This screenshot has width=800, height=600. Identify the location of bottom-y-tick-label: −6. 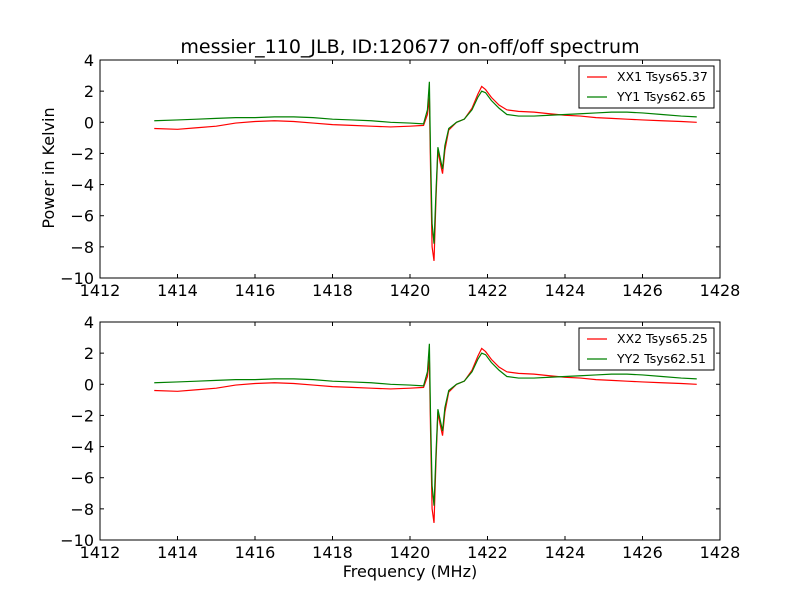
(82, 478).